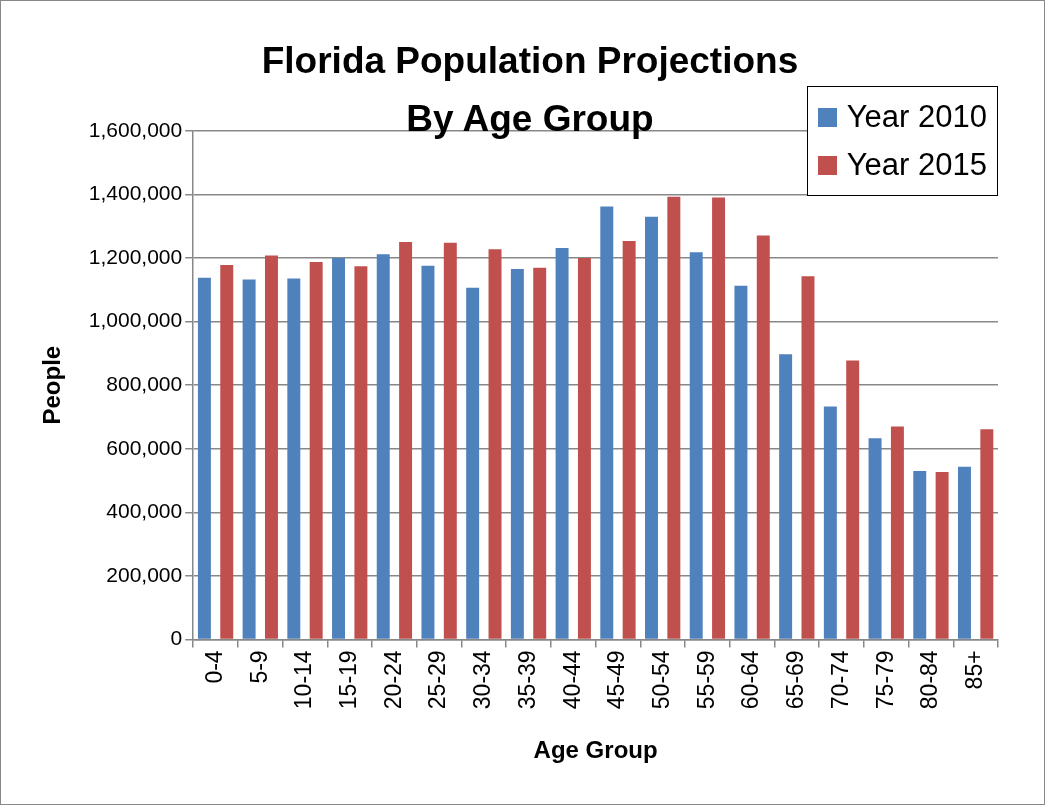 This screenshot has height=805, width=1045. Describe the element at coordinates (144, 447) in the screenshot. I see `y-tick-label: 600,000` at that location.